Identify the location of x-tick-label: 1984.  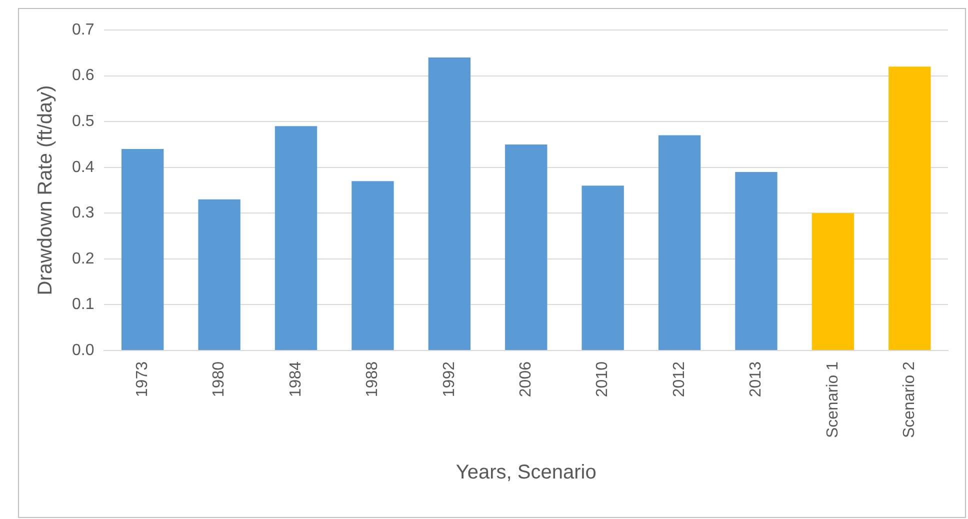
(295, 379).